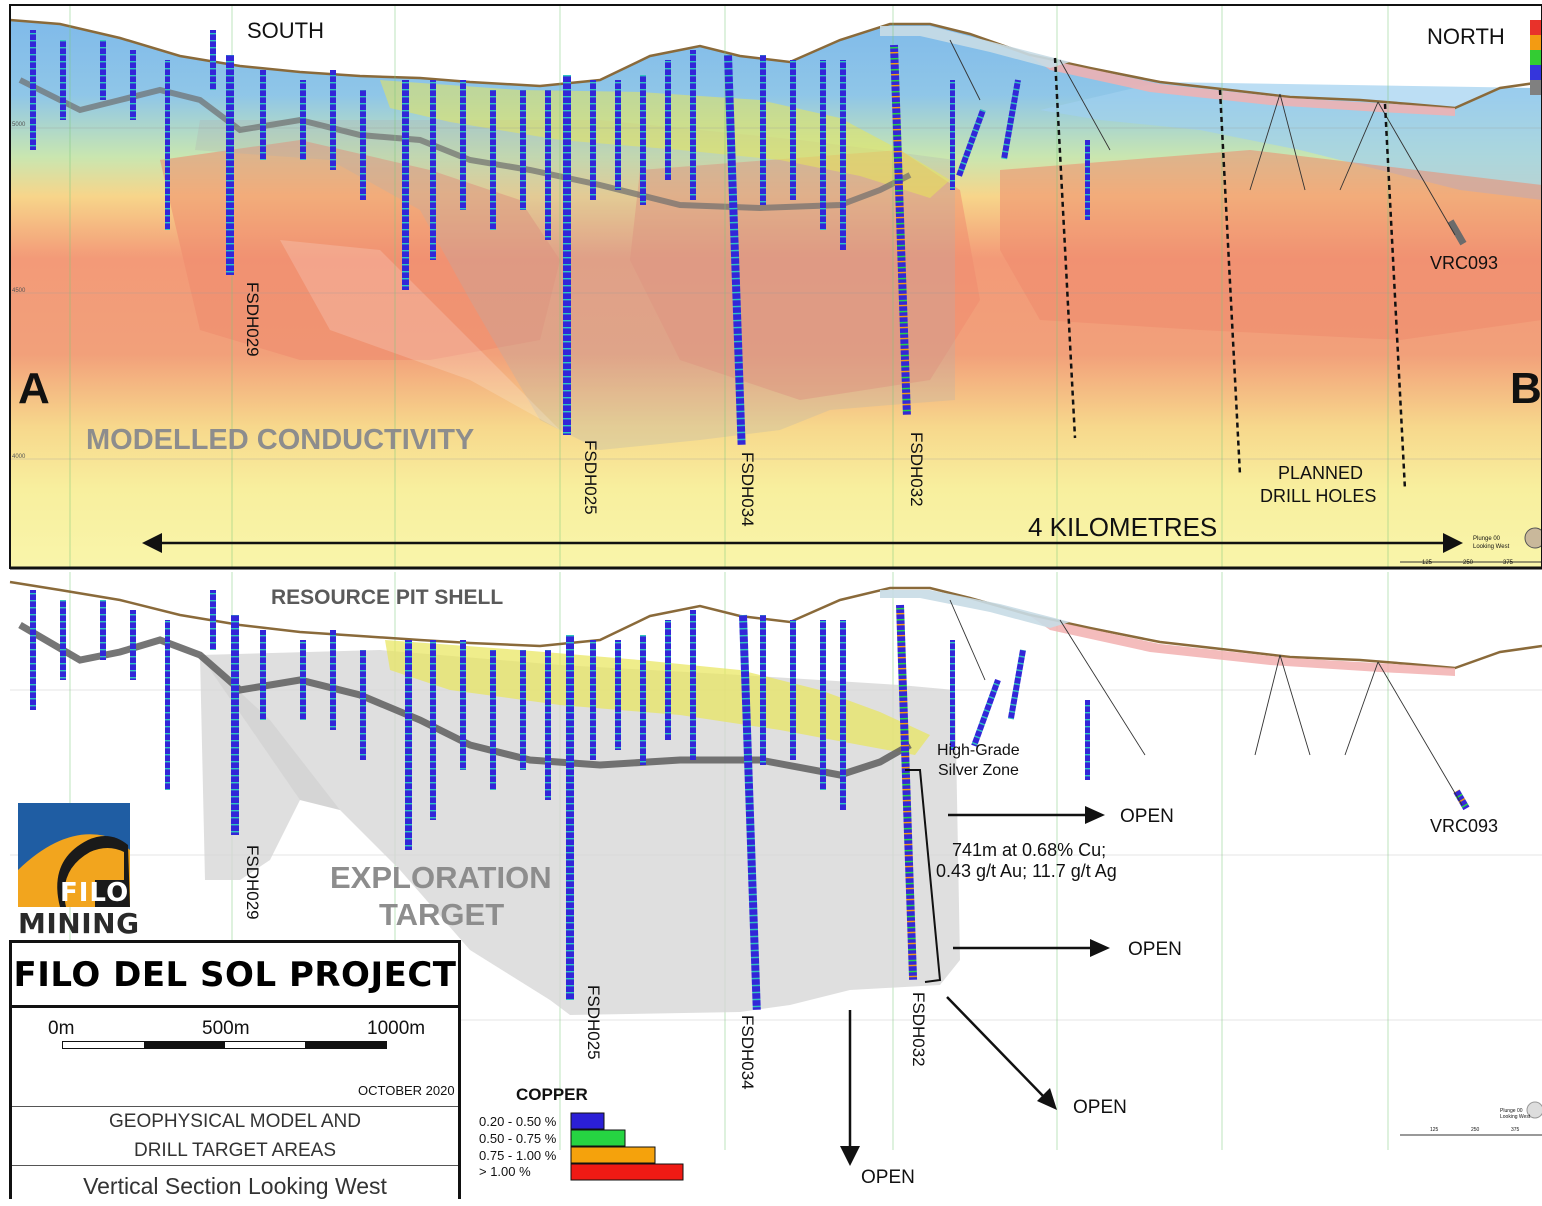 The height and width of the screenshot is (1206, 1542). Describe the element at coordinates (1321, 473) in the screenshot. I see `planned-holes-label-1: PLANNED` at that location.